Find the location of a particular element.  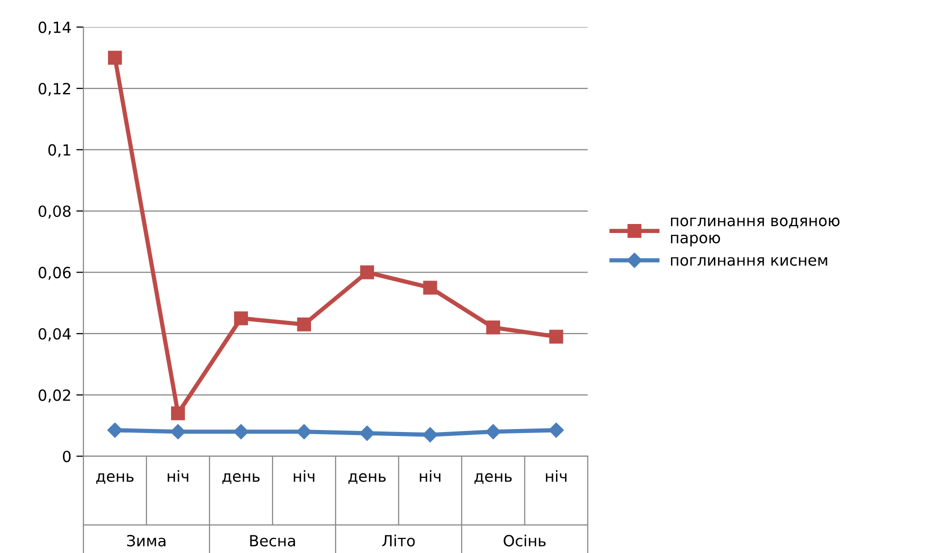

y-tick-label: 0 is located at coordinates (66, 456).